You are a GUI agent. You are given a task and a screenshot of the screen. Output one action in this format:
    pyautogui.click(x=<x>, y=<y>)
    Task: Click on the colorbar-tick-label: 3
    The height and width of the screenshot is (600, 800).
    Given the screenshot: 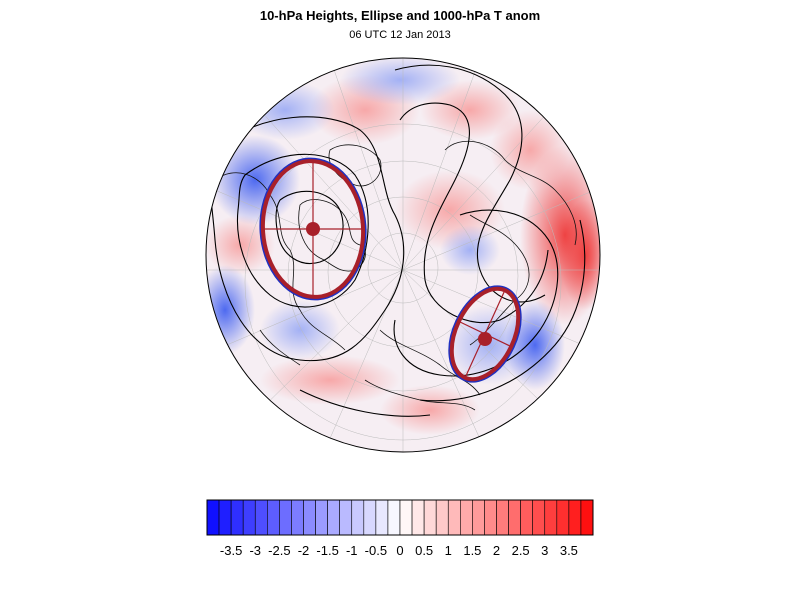 What is the action you would take?
    pyautogui.click(x=545, y=550)
    